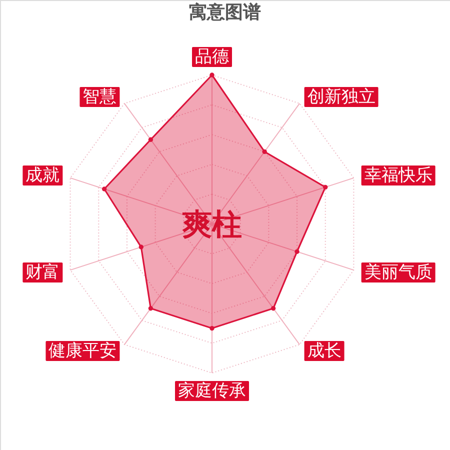 The image size is (450, 450). Describe the element at coordinates (341, 96) in the screenshot. I see `spoke-label: 创新独立` at that location.